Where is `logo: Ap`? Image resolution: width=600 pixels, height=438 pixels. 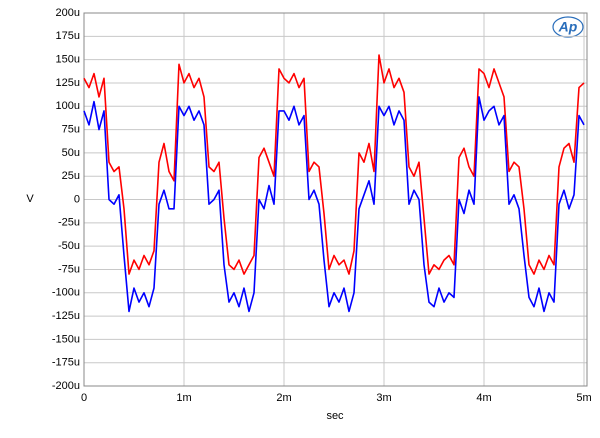
logo: Ap is located at coordinates (568, 27).